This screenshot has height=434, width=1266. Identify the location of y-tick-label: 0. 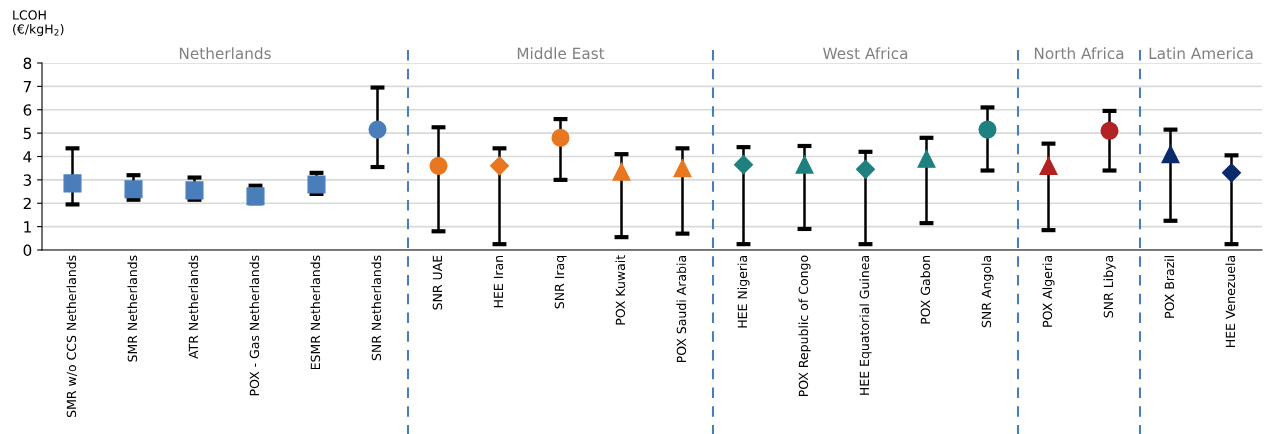
(27, 250).